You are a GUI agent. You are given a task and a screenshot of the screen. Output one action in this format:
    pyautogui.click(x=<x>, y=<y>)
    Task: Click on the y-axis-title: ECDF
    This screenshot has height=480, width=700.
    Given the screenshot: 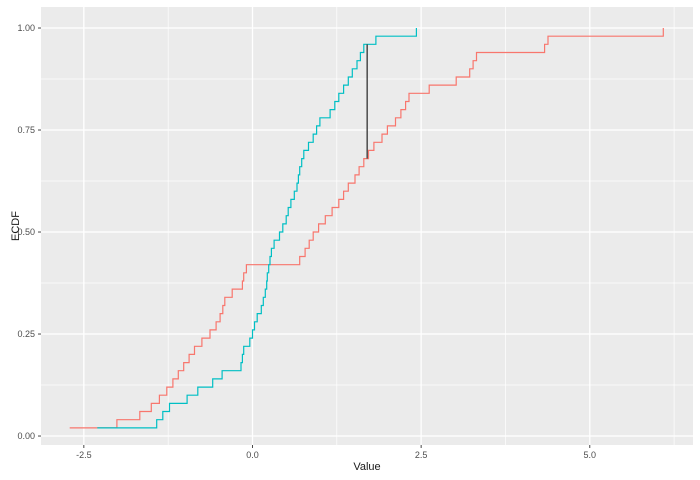 What is the action you would take?
    pyautogui.click(x=16, y=226)
    